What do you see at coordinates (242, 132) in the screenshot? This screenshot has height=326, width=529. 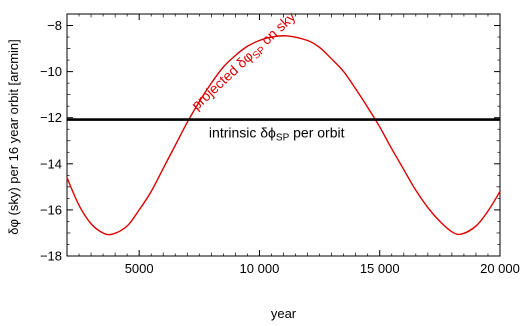 I see `label-main: intrinsic δϕ` at bounding box center [242, 132].